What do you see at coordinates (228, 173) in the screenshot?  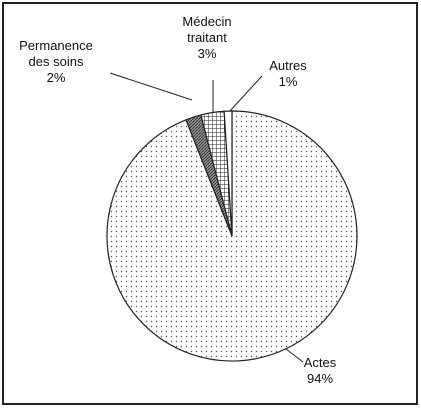 I see `pie-slice` at bounding box center [228, 173].